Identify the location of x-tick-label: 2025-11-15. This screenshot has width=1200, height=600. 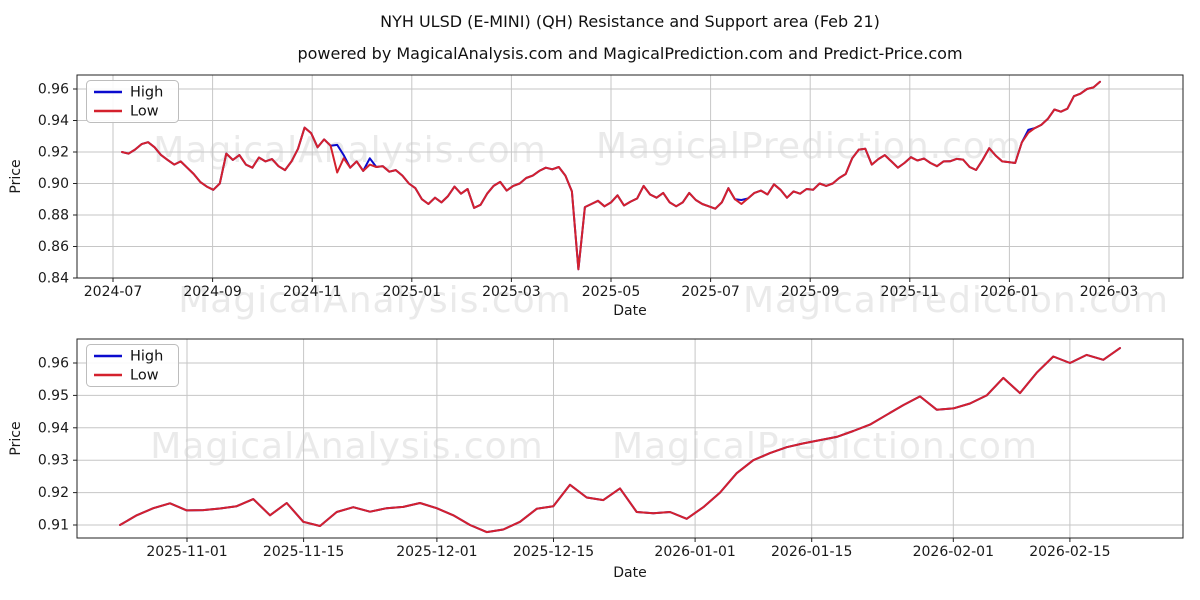
(303, 552).